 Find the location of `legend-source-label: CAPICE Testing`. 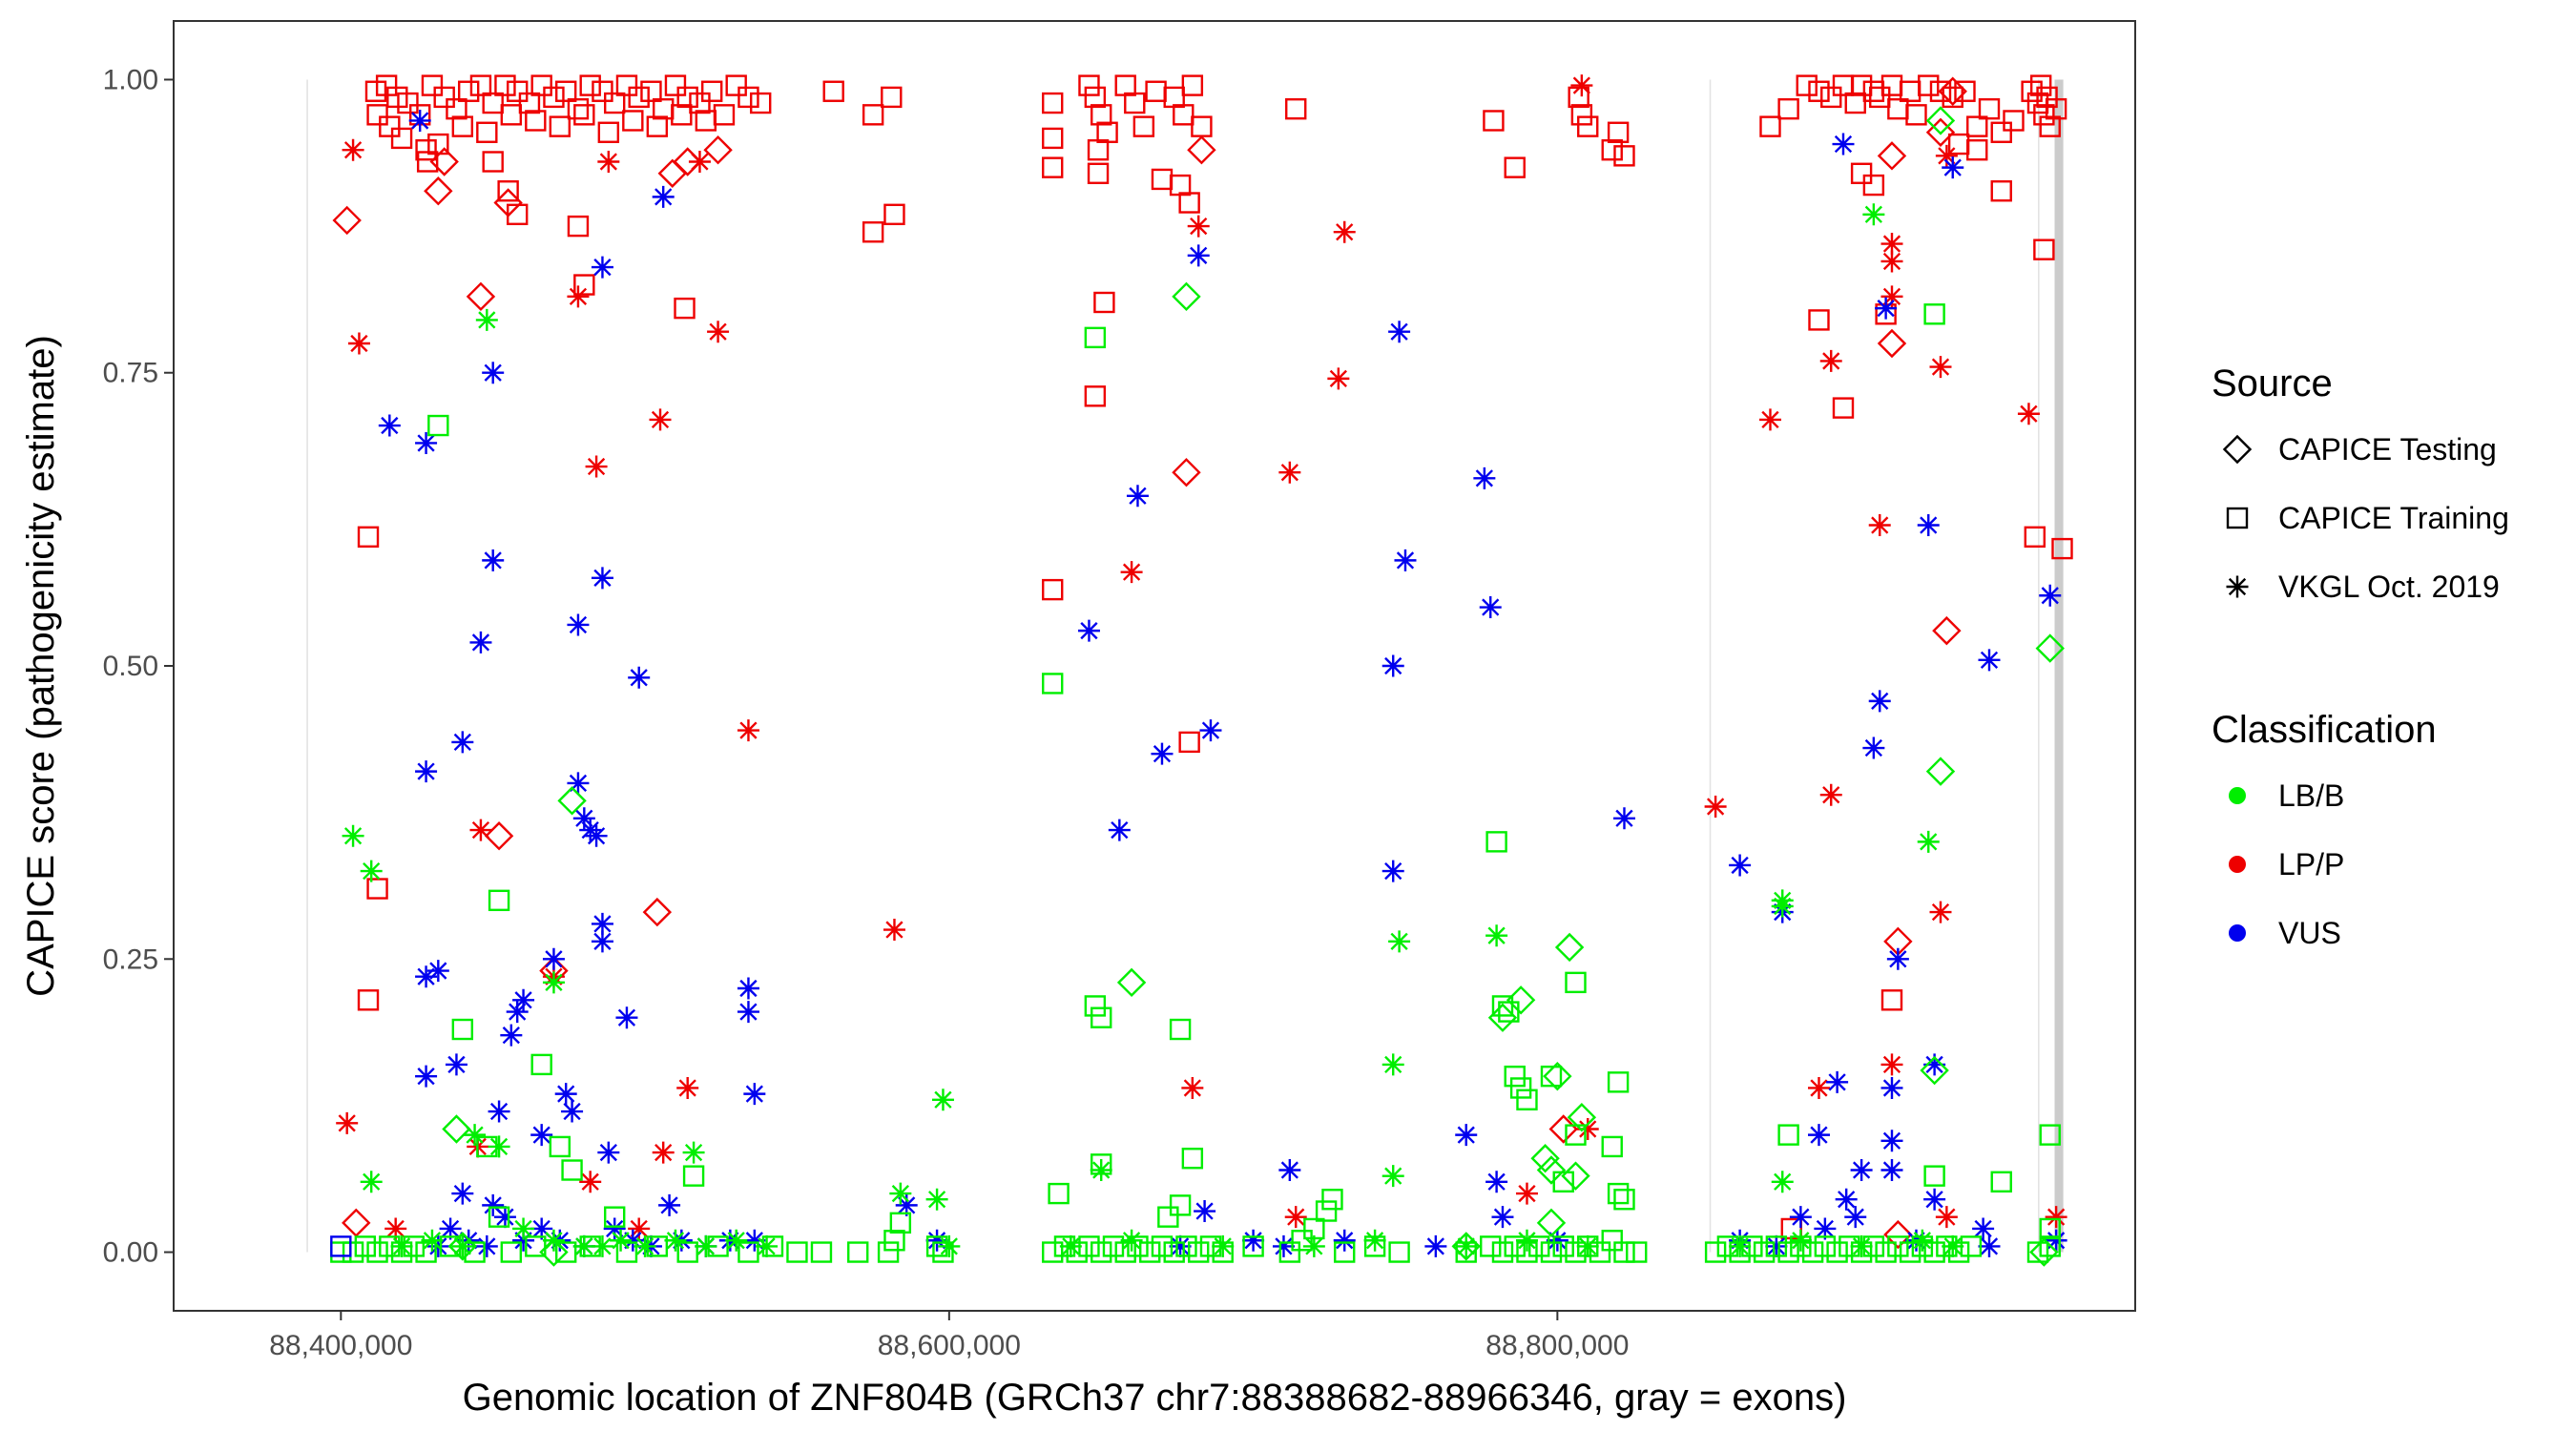

legend-source-label: CAPICE Testing is located at coordinates (2387, 449).